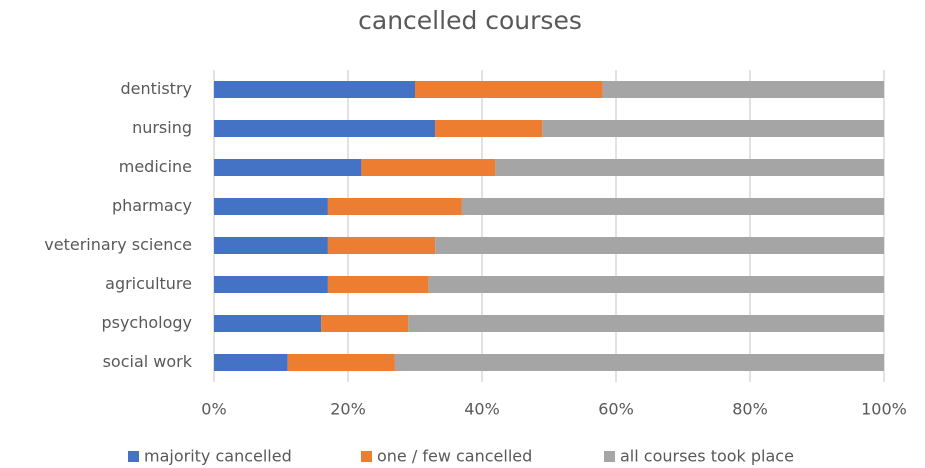  I want to click on y-tick-label: medicine, so click(155, 166).